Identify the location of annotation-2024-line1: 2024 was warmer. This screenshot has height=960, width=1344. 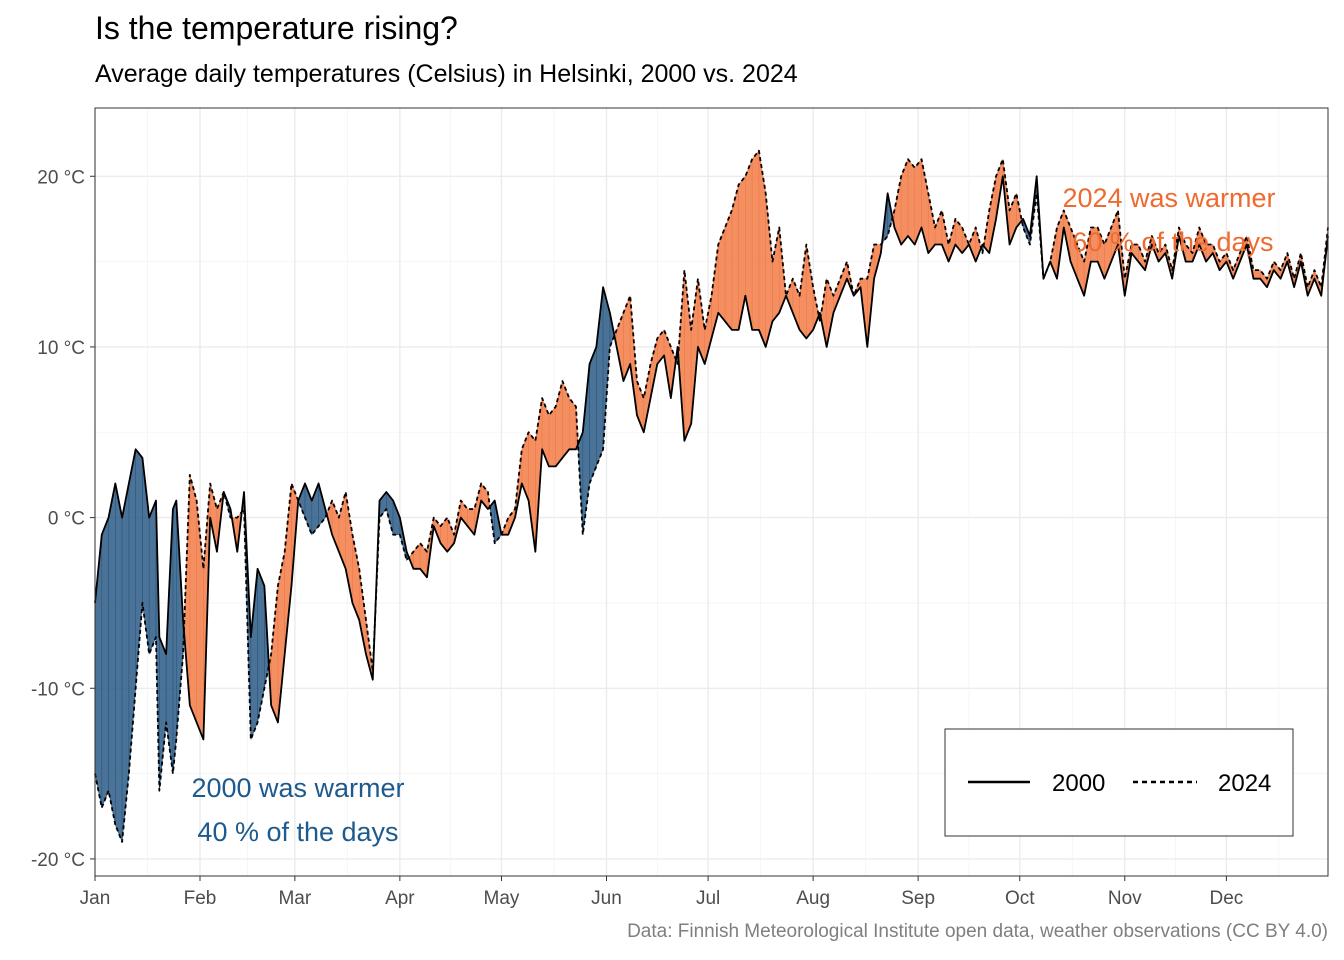
(1168, 198).